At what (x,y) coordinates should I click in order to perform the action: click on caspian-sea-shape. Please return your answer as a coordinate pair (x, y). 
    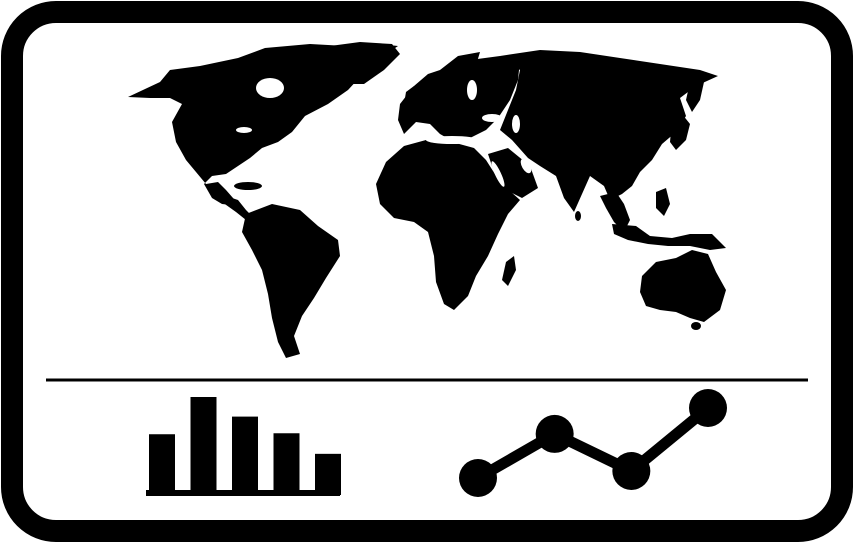
    Looking at the image, I should click on (516, 124).